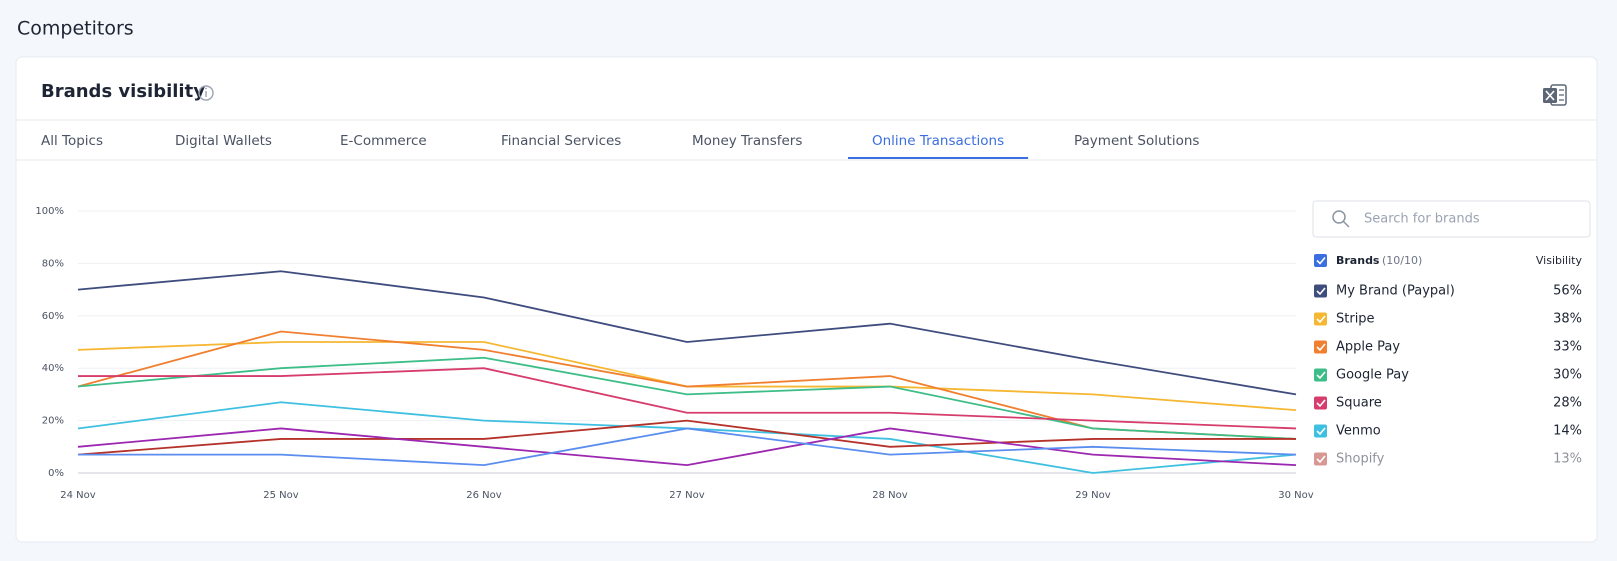  What do you see at coordinates (1422, 219) in the screenshot?
I see `search-placeholder: Search for brands` at bounding box center [1422, 219].